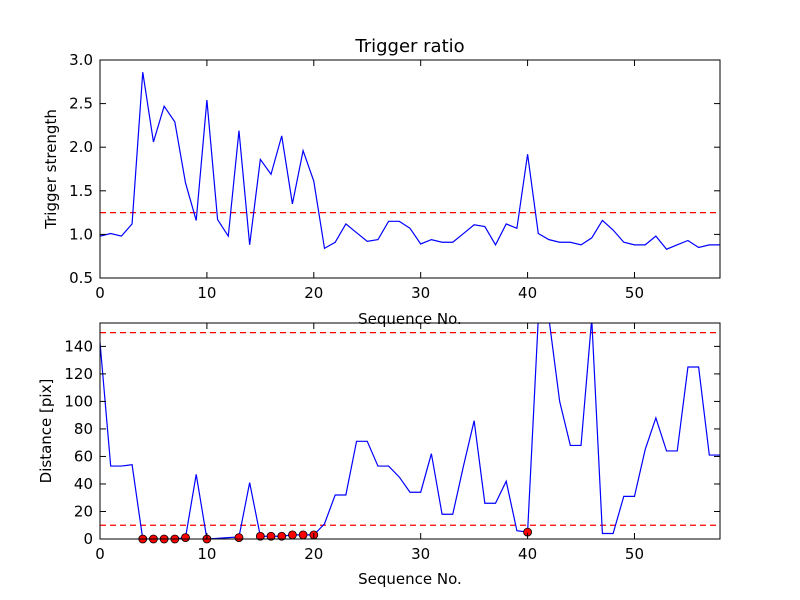 Image resolution: width=800 pixels, height=600 pixels. I want to click on y-tick-label: 2.0, so click(81, 147).